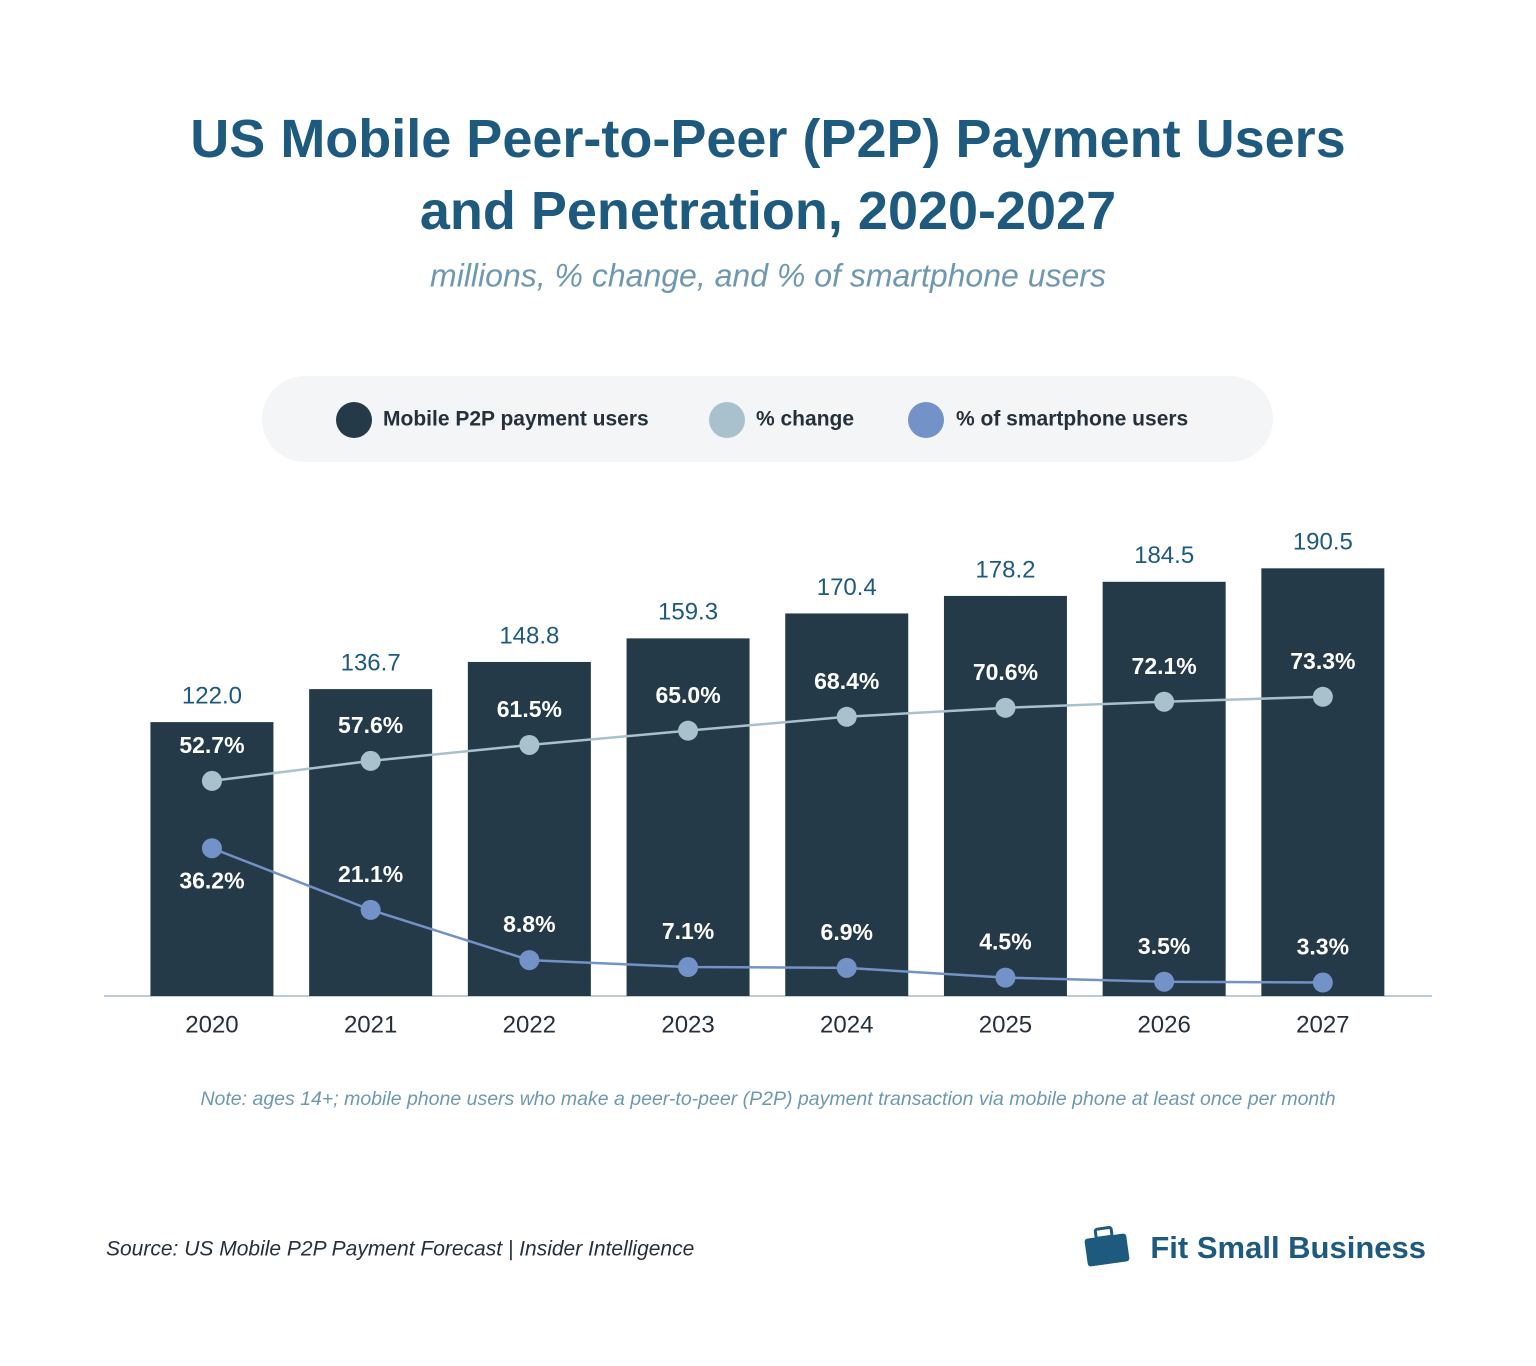 The image size is (1536, 1366). Describe the element at coordinates (805, 419) in the screenshot. I see `legend-label: % change` at that location.